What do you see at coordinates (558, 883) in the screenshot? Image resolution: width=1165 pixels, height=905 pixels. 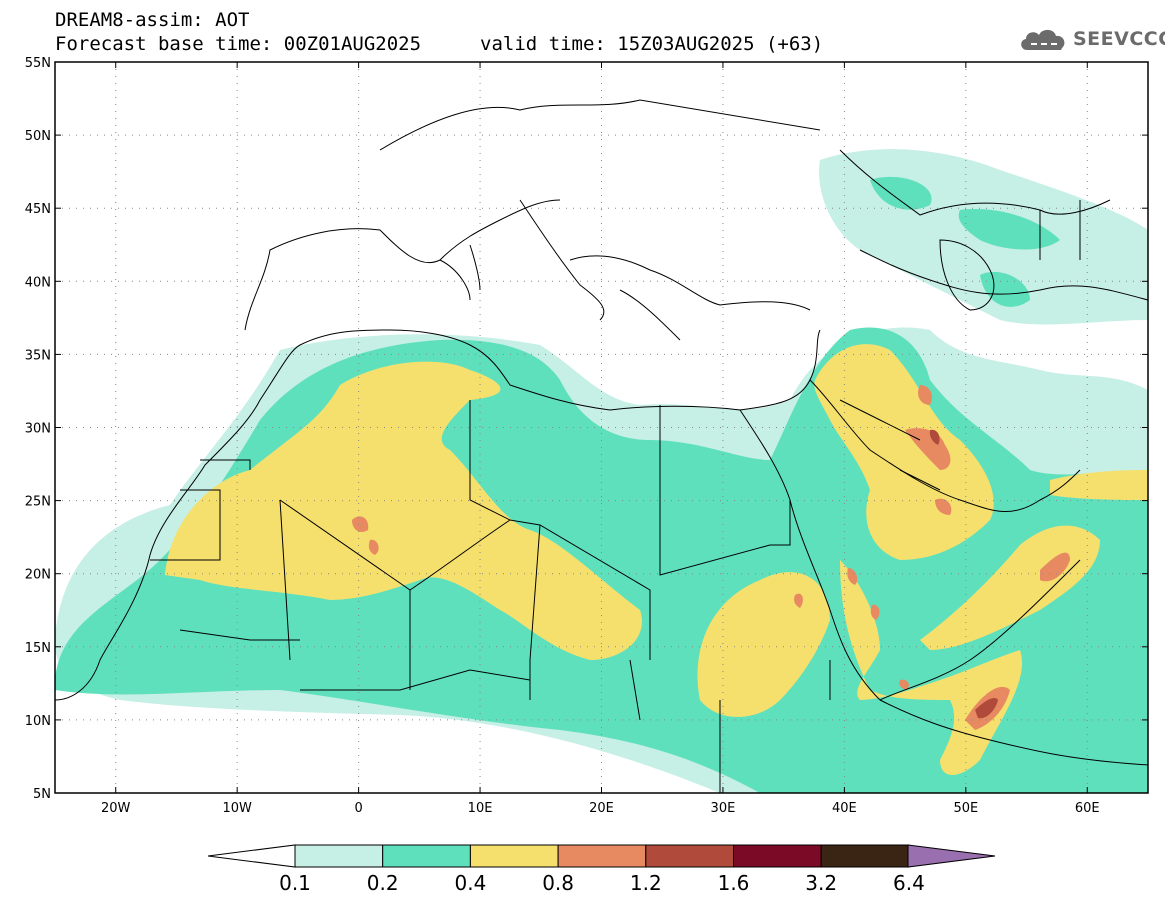 I see `colorbar-label: 0.8` at bounding box center [558, 883].